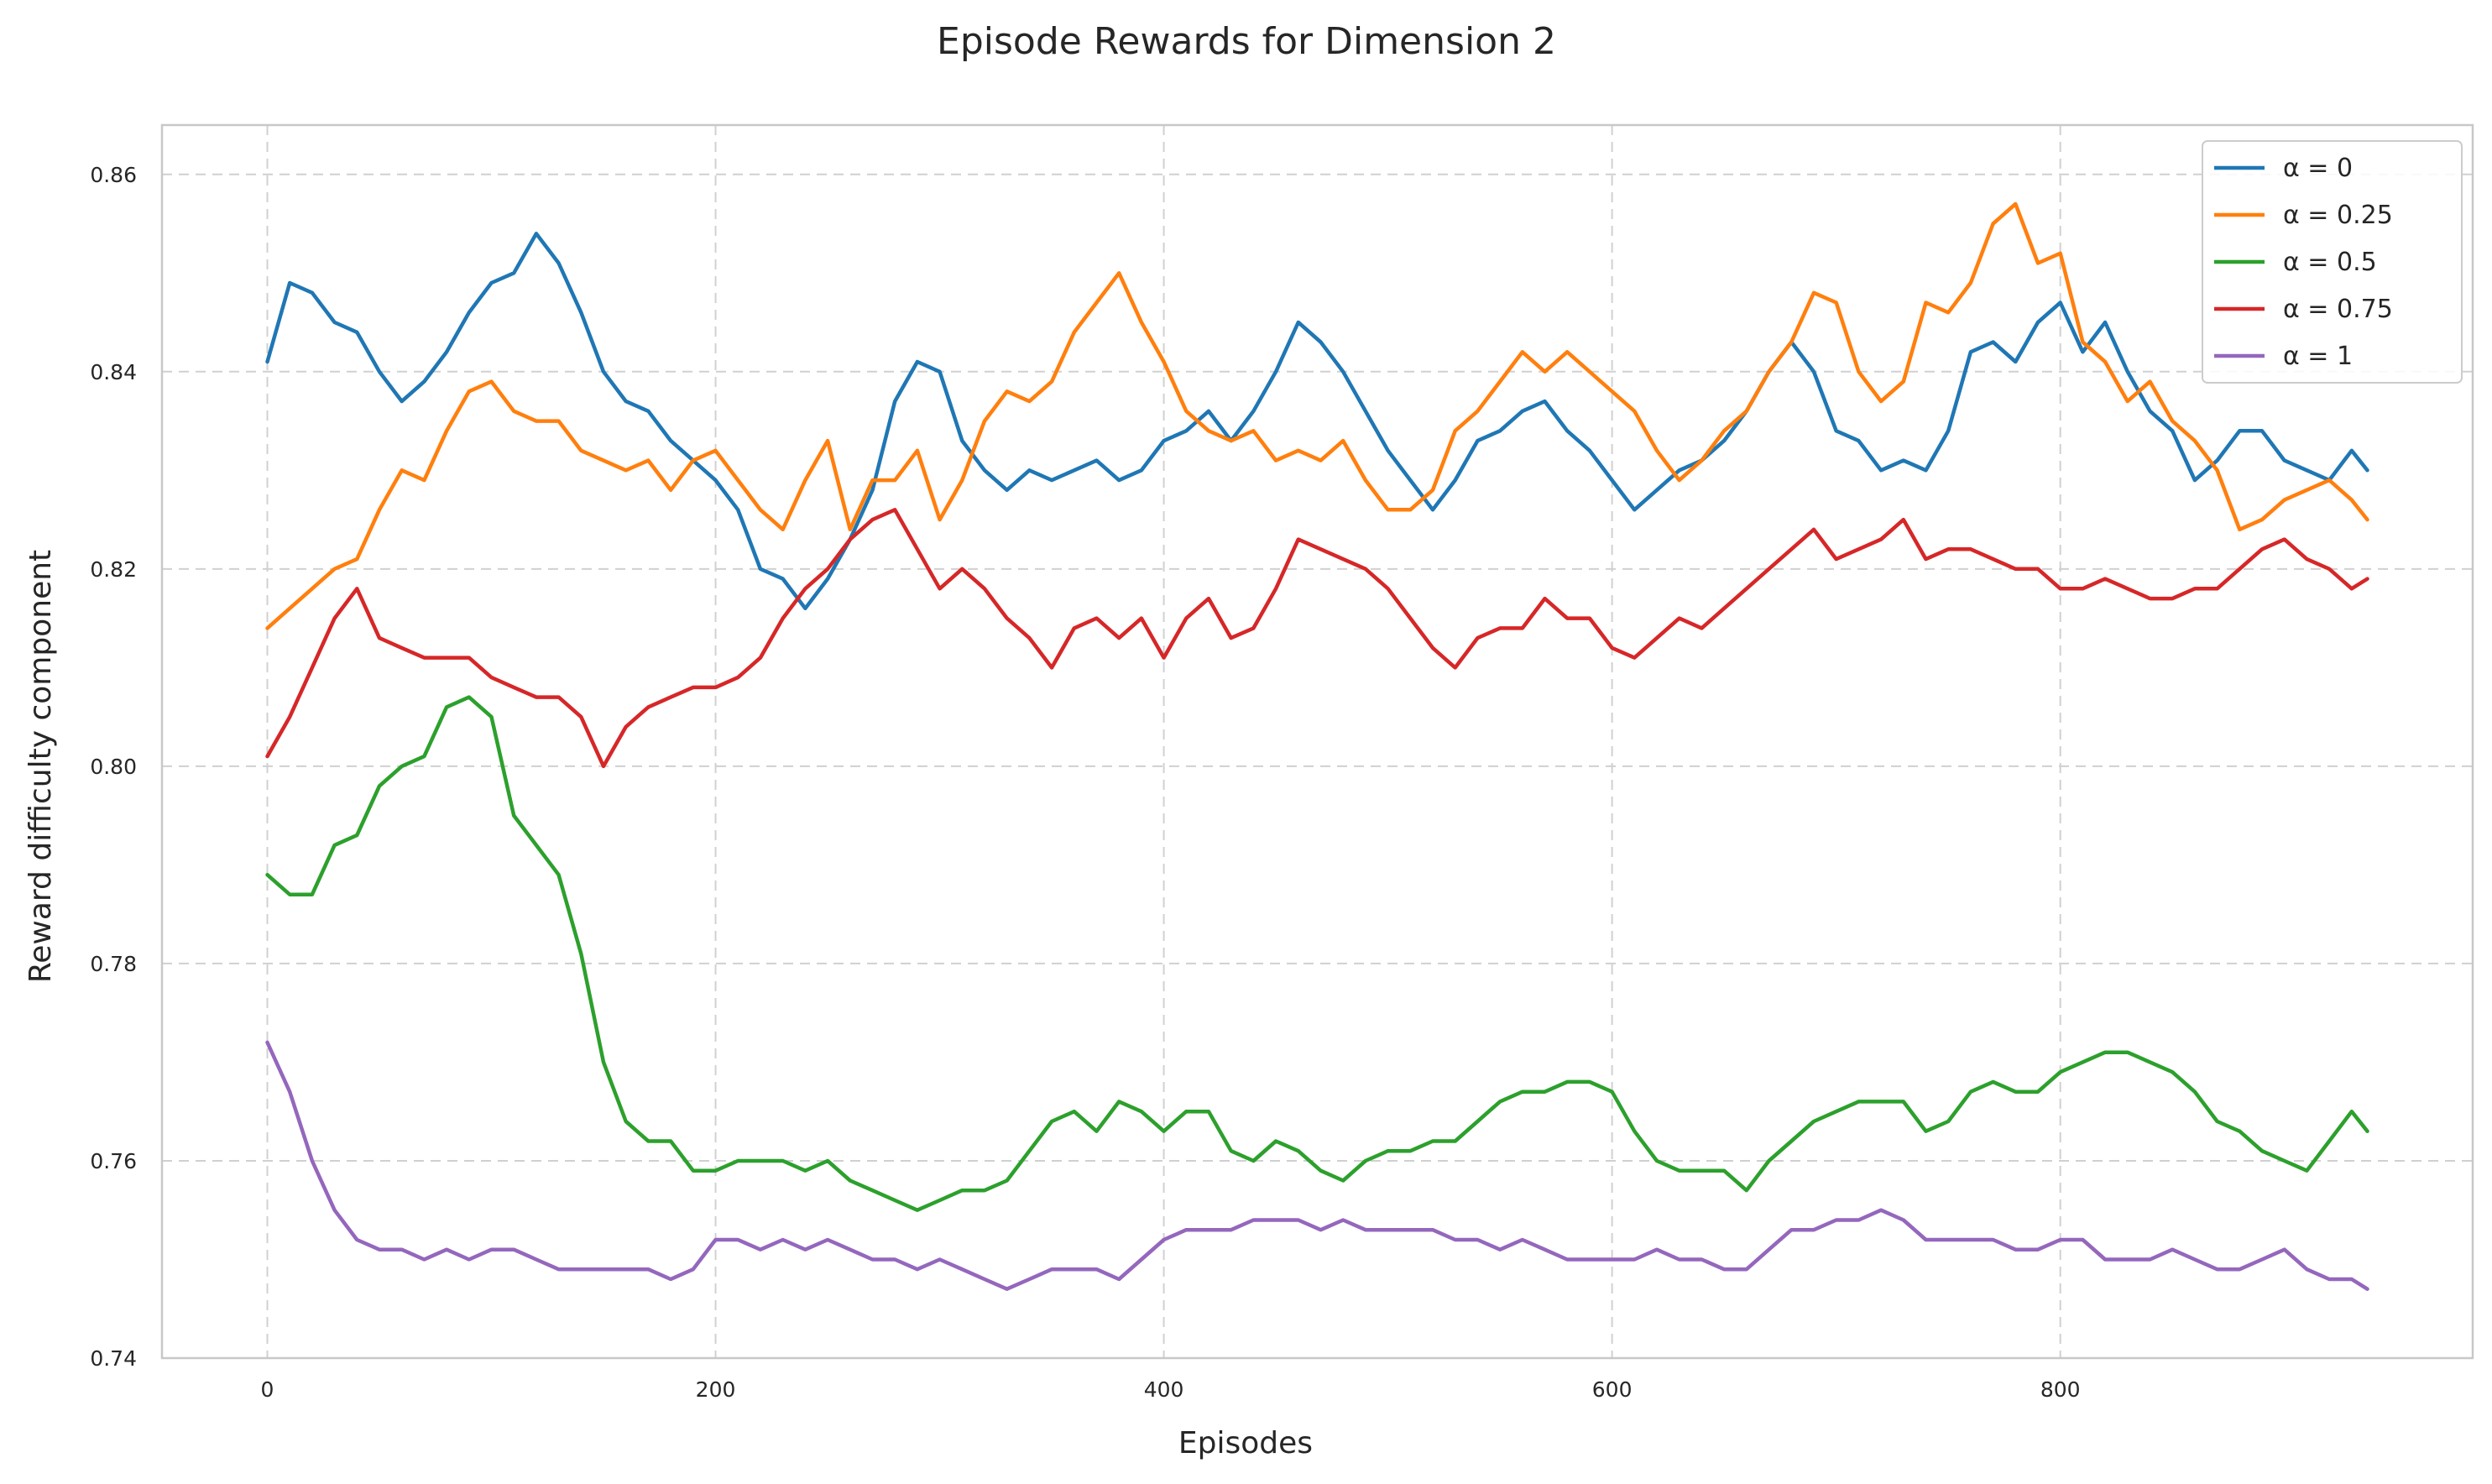 The height and width of the screenshot is (1484, 2492). Describe the element at coordinates (2318, 168) in the screenshot. I see `legend-entry: α = 0` at that location.